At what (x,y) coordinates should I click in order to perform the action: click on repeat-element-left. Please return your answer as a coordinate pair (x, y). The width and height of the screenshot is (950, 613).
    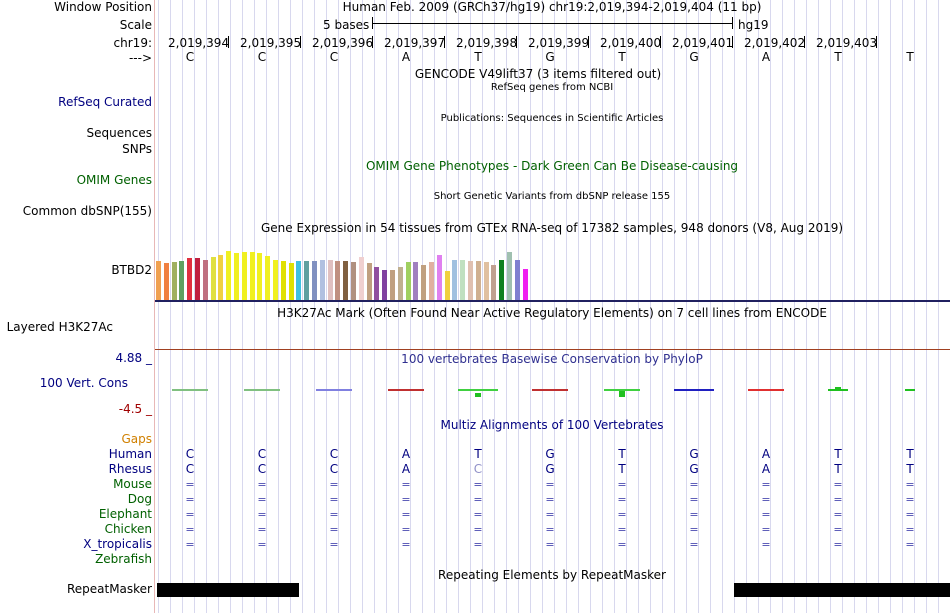
    Looking at the image, I should click on (228, 590).